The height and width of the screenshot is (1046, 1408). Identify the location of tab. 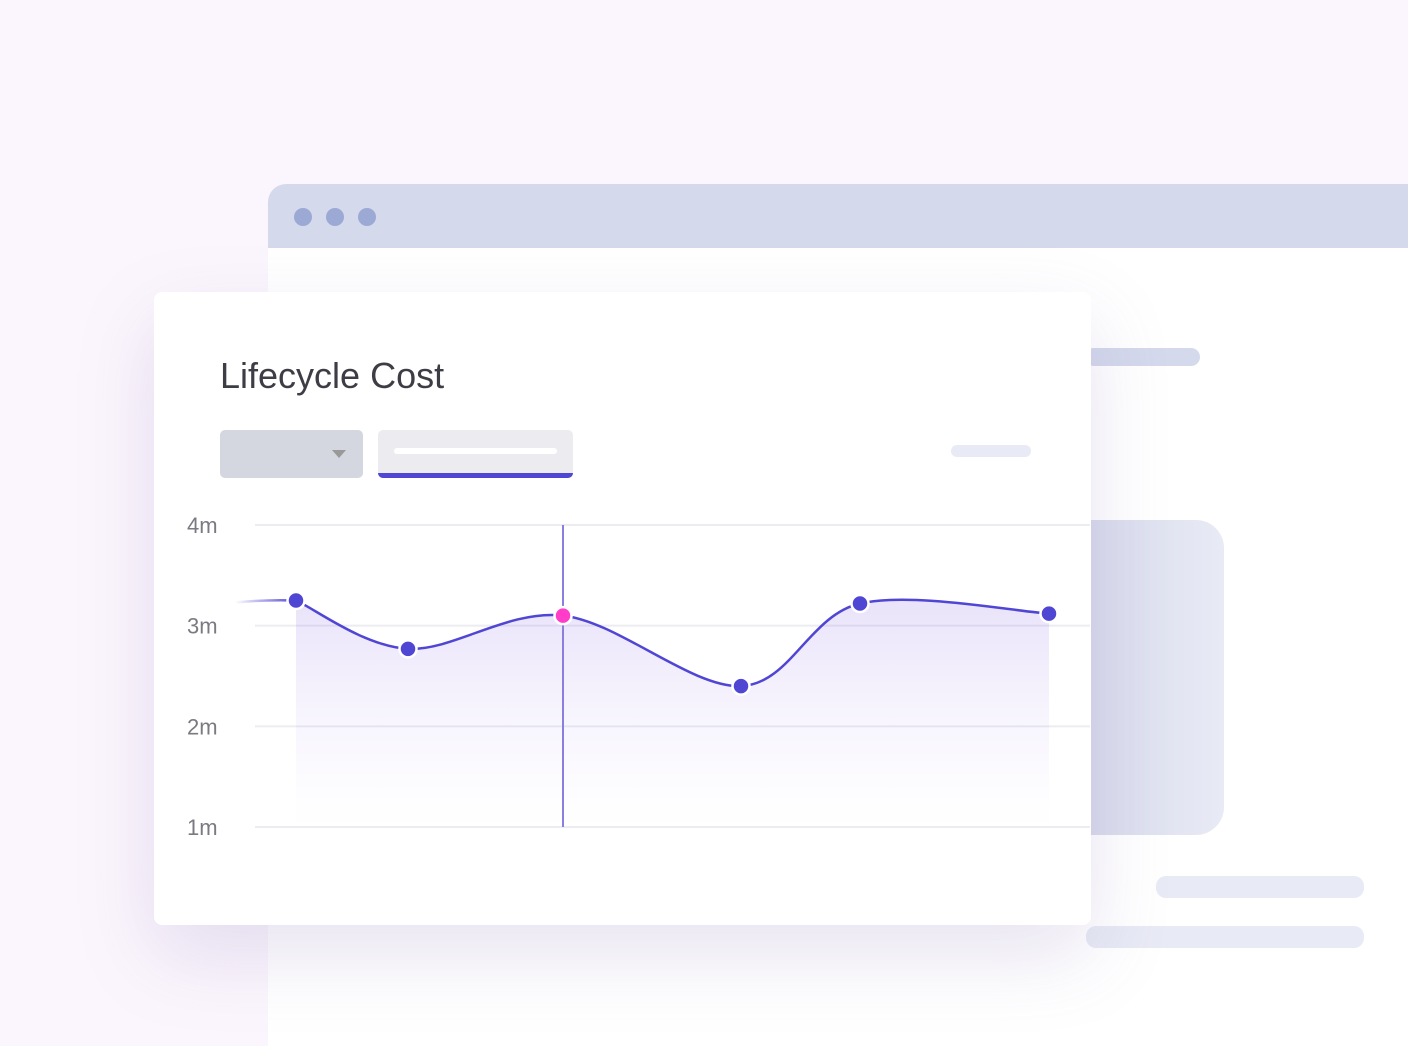
(475, 454).